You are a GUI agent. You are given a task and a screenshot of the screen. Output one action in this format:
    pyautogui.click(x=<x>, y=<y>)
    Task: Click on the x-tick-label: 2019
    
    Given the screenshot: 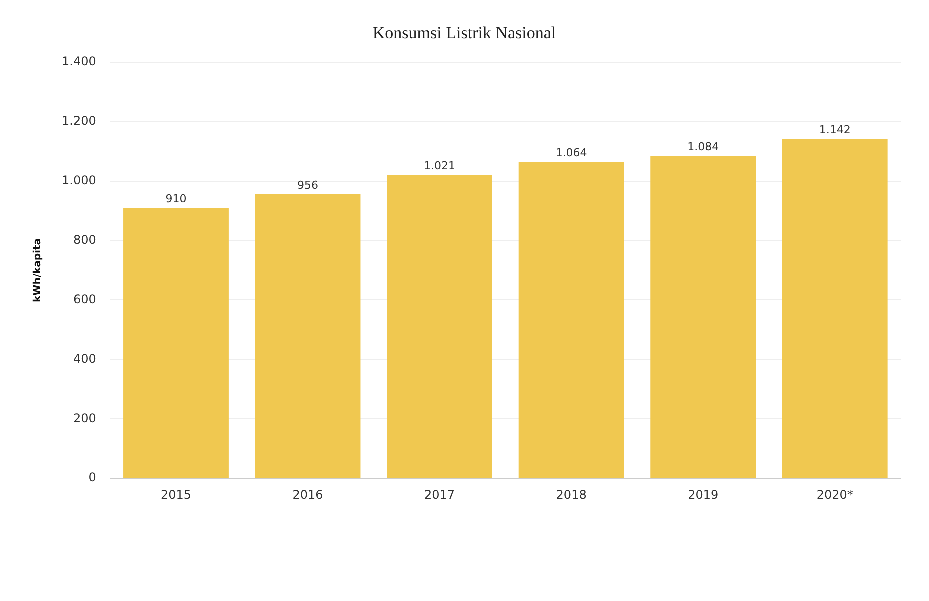 What is the action you would take?
    pyautogui.click(x=703, y=495)
    